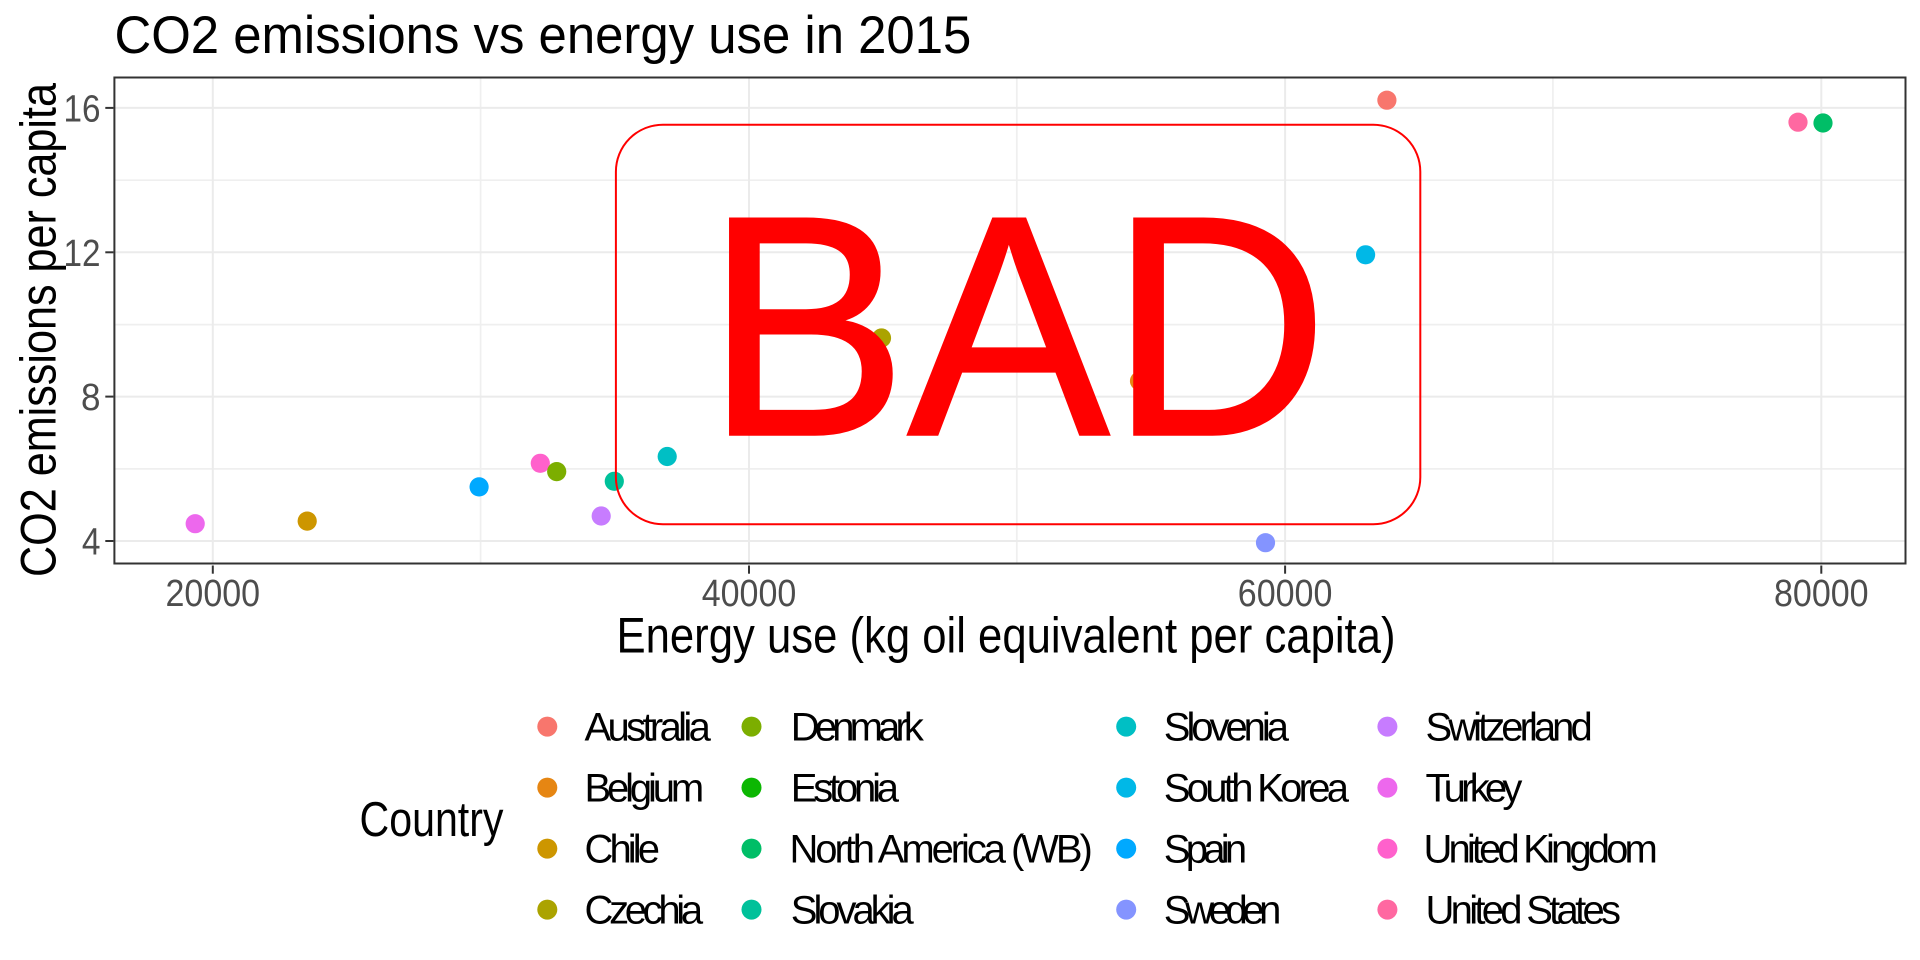 The width and height of the screenshot is (1920, 960). What do you see at coordinates (543, 35) in the screenshot?
I see `svg-text:CO2 emissions vs energy use in: CO2 emissions vs energy use in 2015` at bounding box center [543, 35].